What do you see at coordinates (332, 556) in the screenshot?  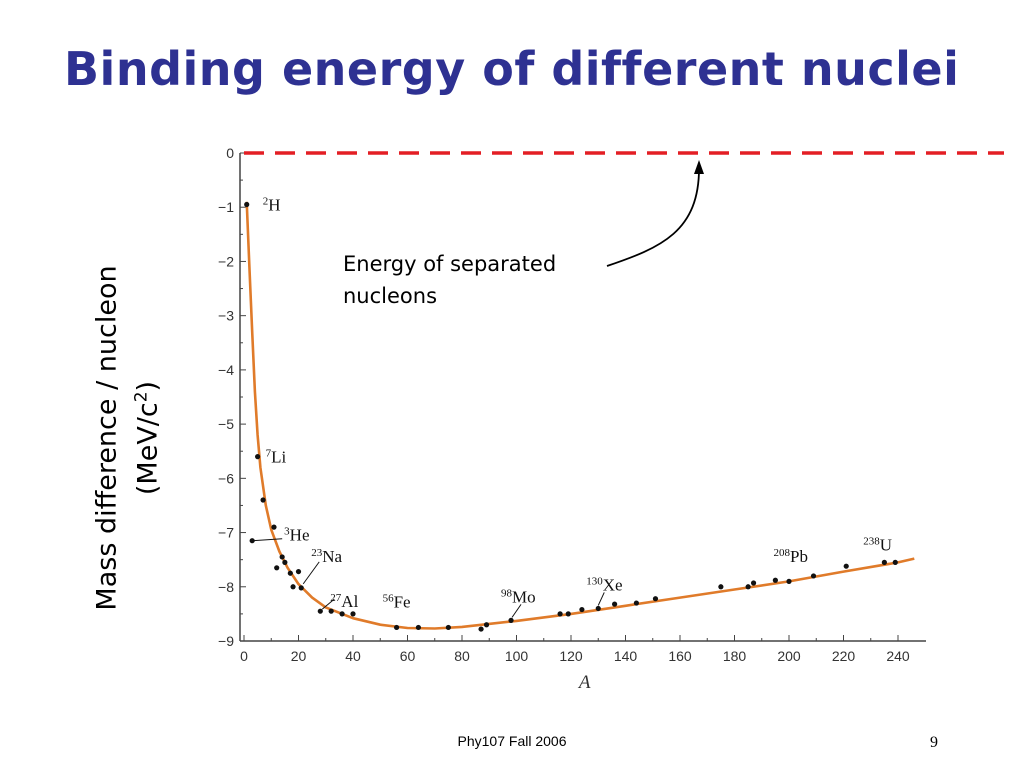 I see `isotope-symbol: Na` at bounding box center [332, 556].